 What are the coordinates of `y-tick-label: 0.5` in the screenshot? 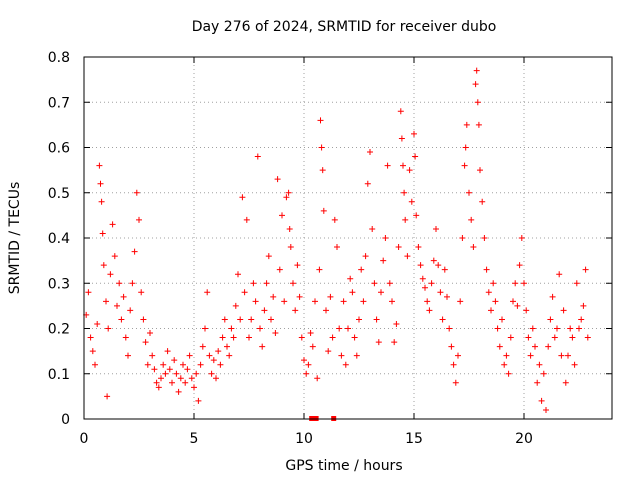 It's located at (59, 194).